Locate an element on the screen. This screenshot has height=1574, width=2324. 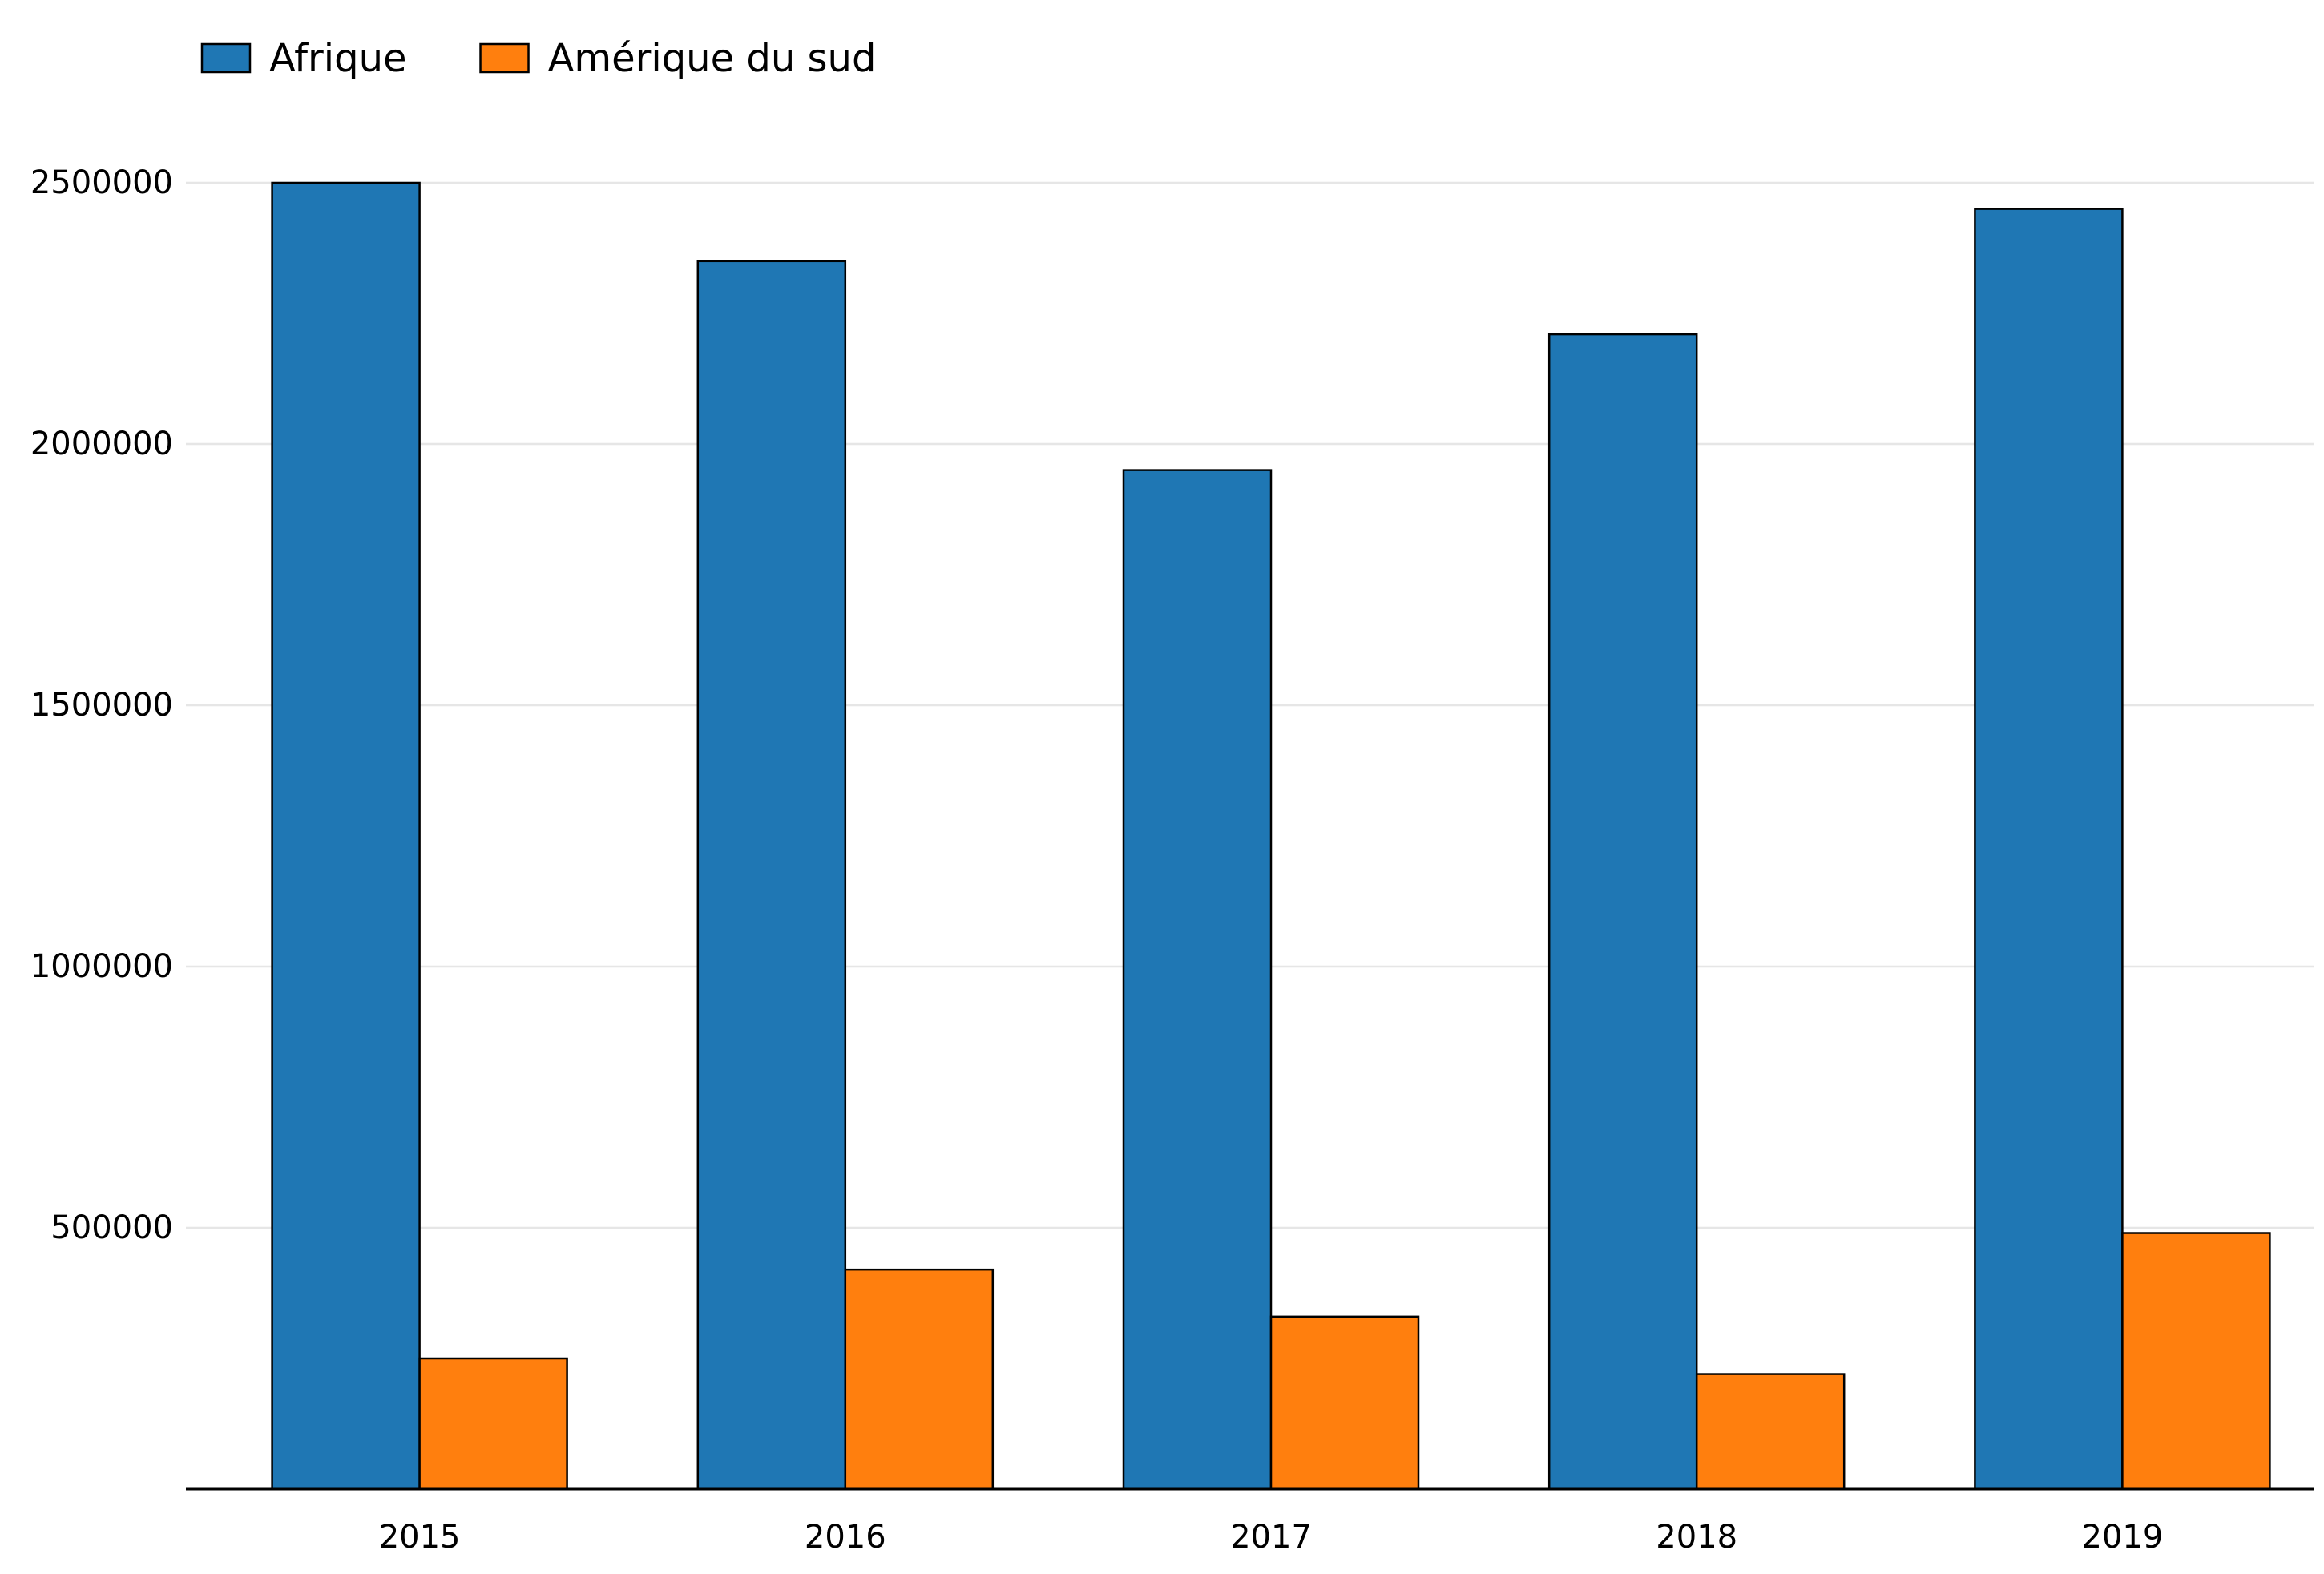
y-tick-label: 1000000 is located at coordinates (101, 966).